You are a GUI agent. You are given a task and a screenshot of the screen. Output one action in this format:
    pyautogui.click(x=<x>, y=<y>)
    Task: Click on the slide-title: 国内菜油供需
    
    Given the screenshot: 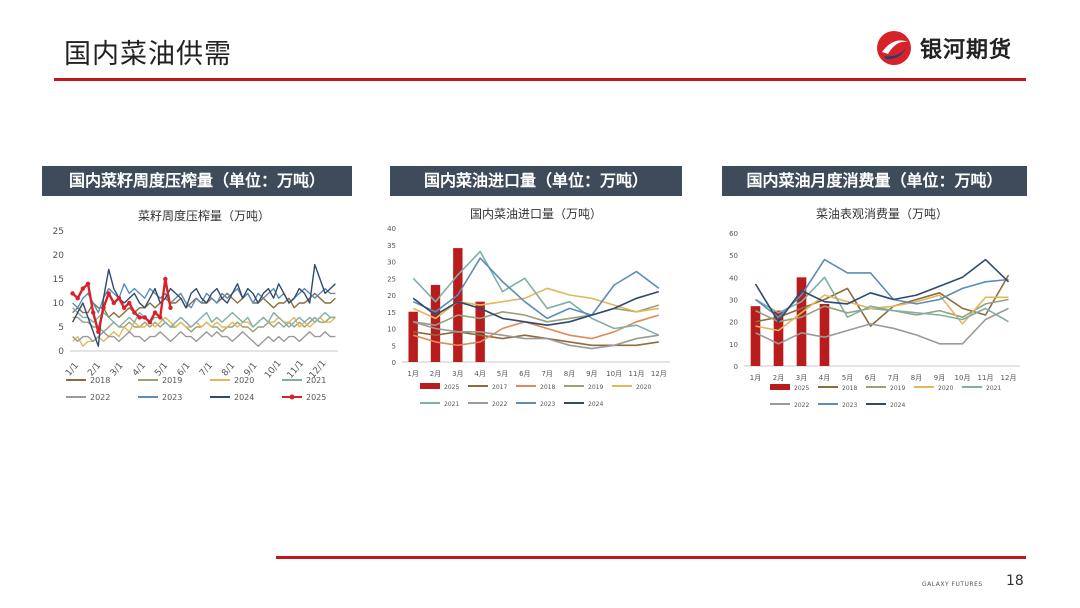 What is the action you would take?
    pyautogui.click(x=148, y=54)
    